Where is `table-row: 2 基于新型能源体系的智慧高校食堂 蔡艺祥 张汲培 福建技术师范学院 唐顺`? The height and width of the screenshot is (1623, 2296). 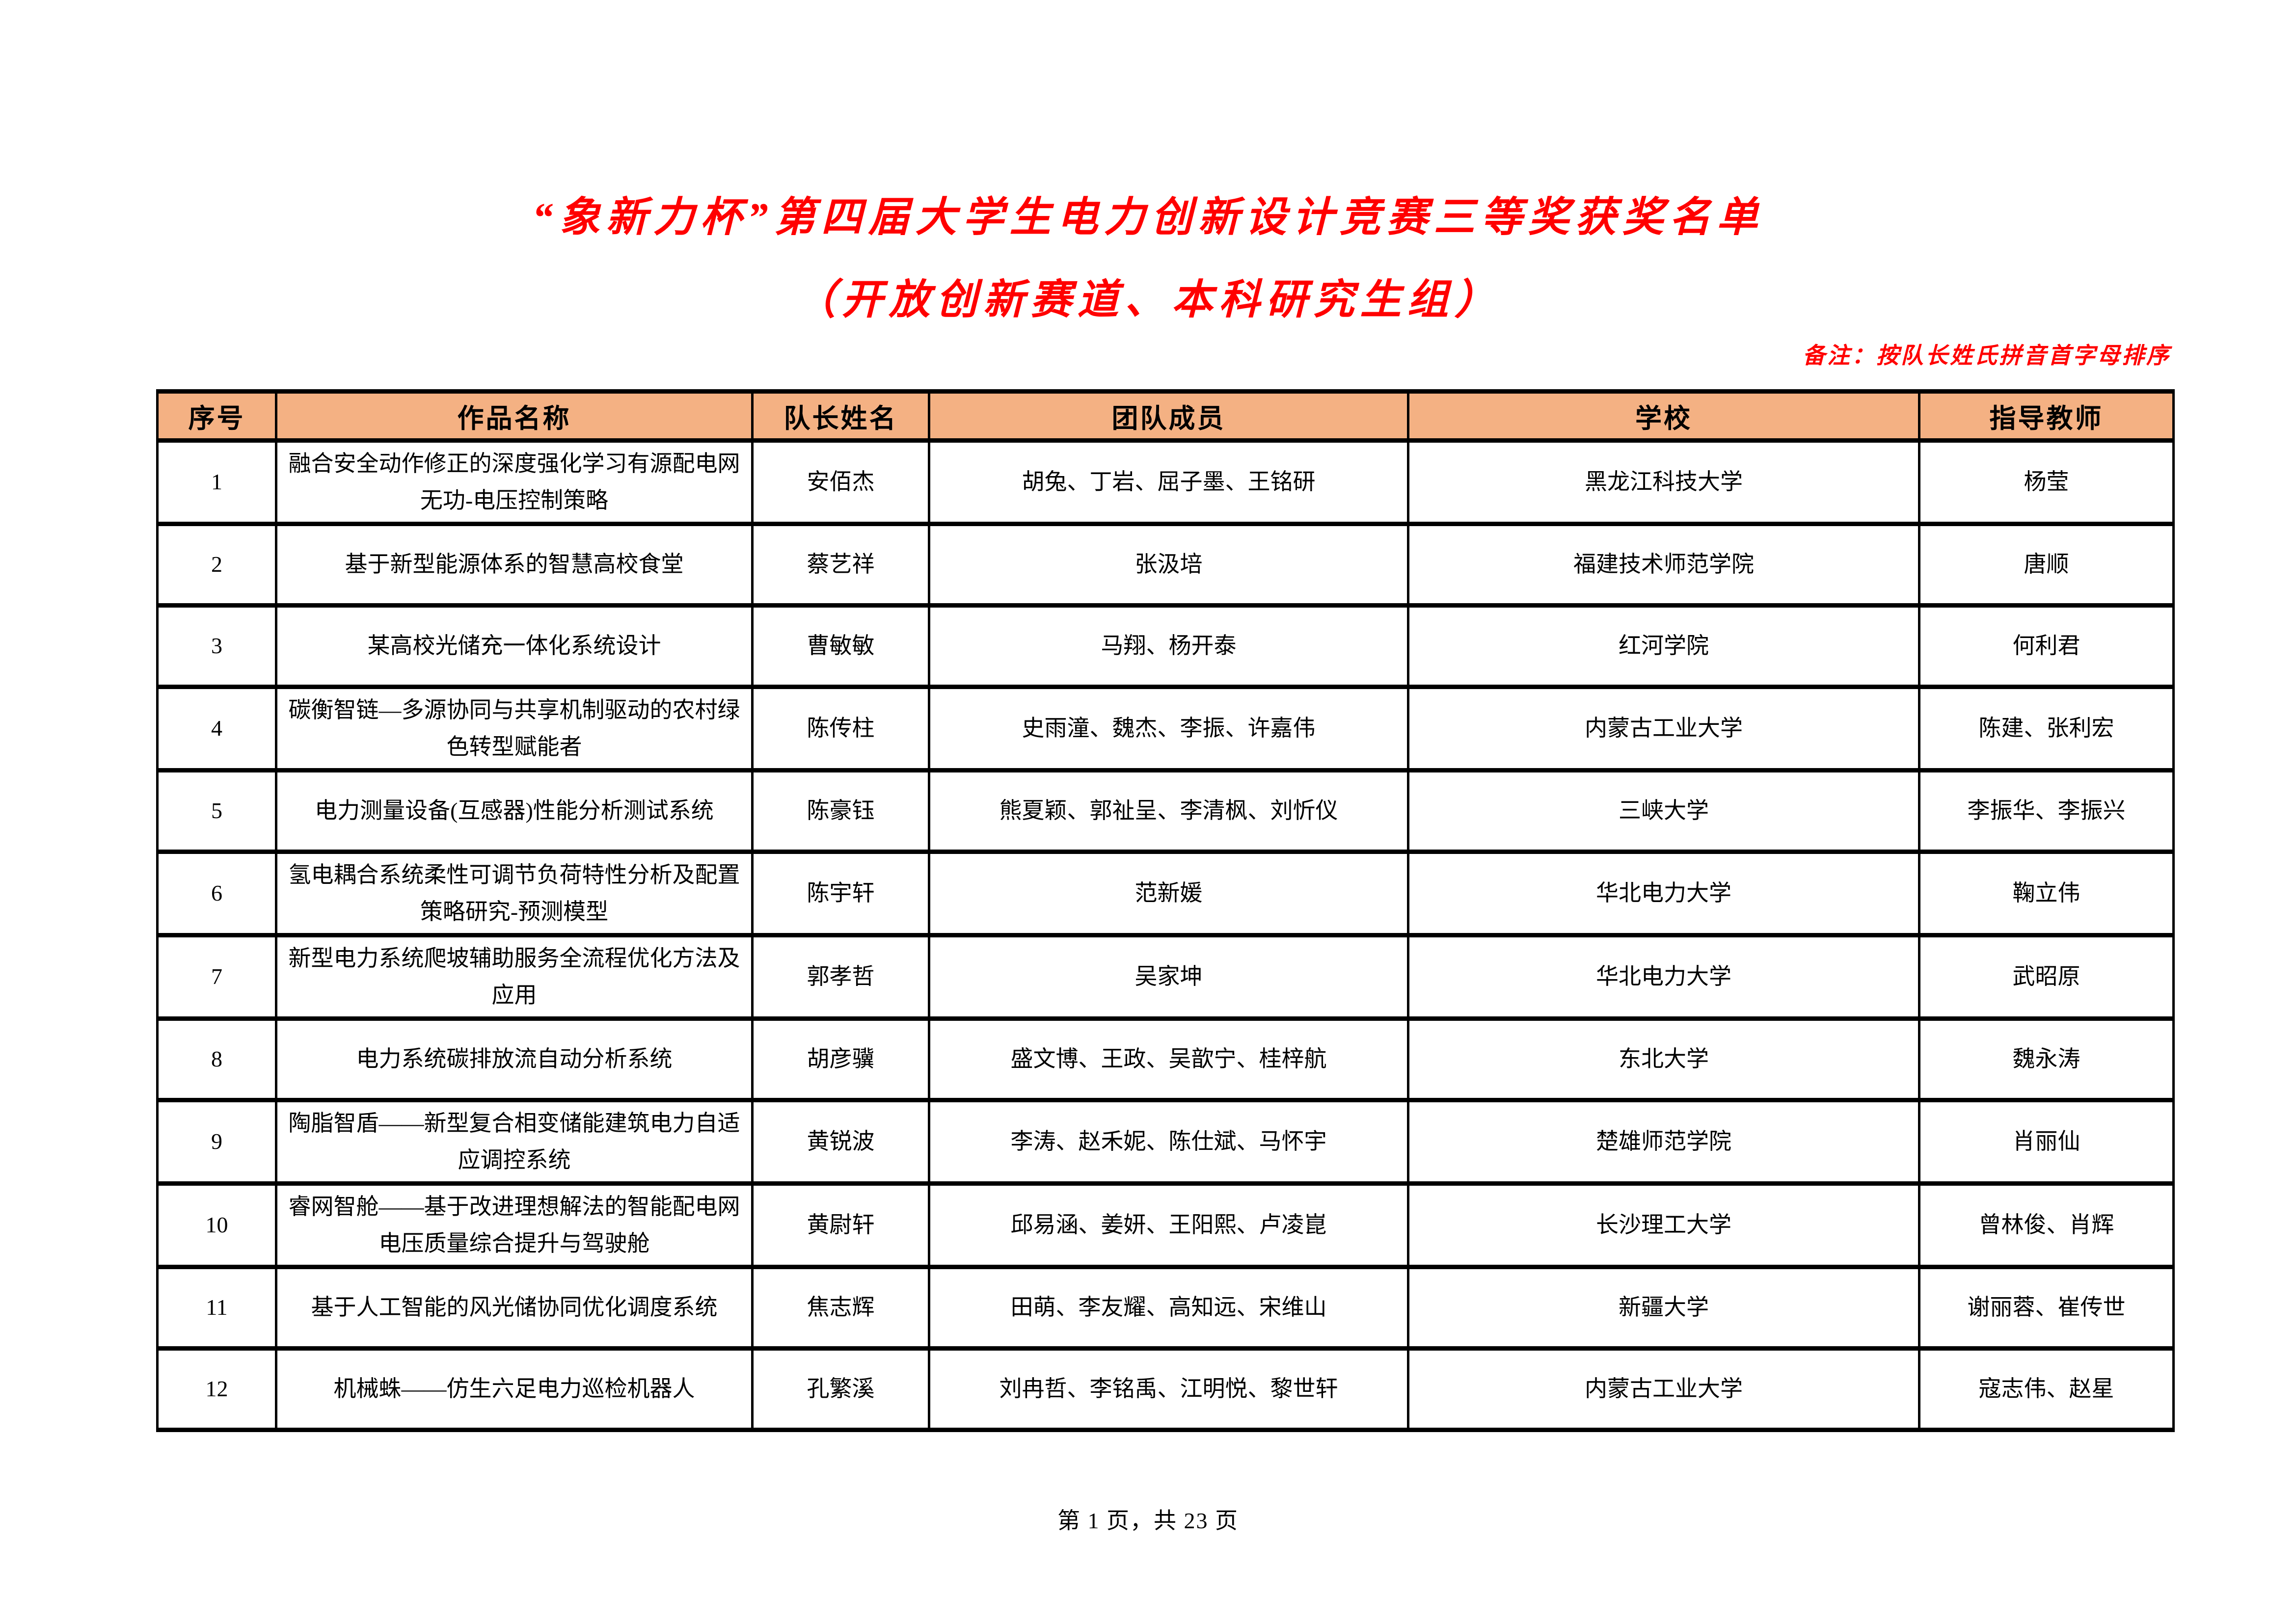
table-row: 2 基于新型能源体系的智慧高校食堂 蔡艺祥 张汲培 福建技术师范学院 唐顺 is located at coordinates (1165, 565).